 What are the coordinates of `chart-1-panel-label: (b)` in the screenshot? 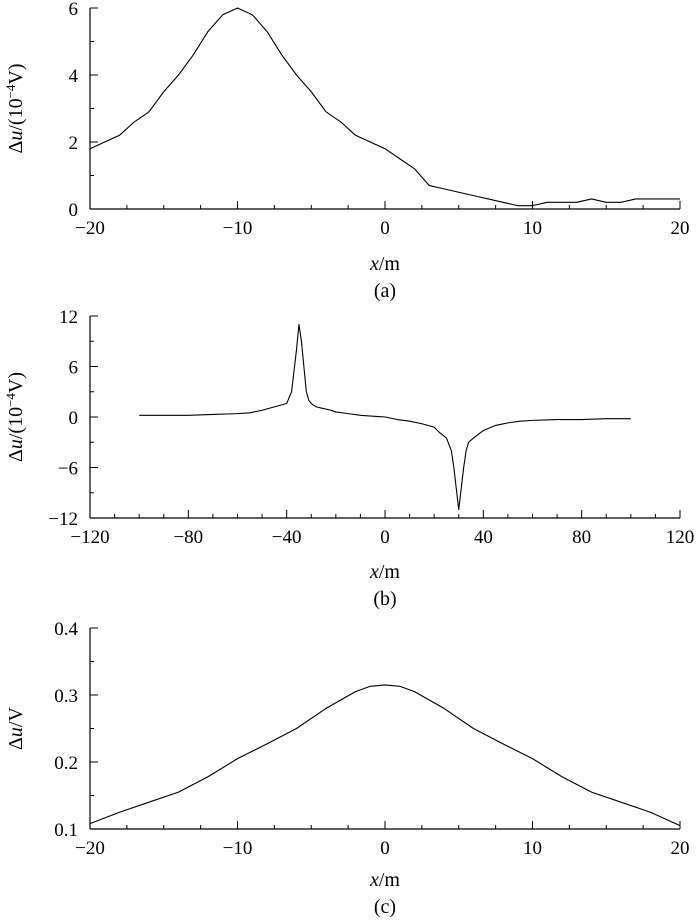 It's located at (384, 599).